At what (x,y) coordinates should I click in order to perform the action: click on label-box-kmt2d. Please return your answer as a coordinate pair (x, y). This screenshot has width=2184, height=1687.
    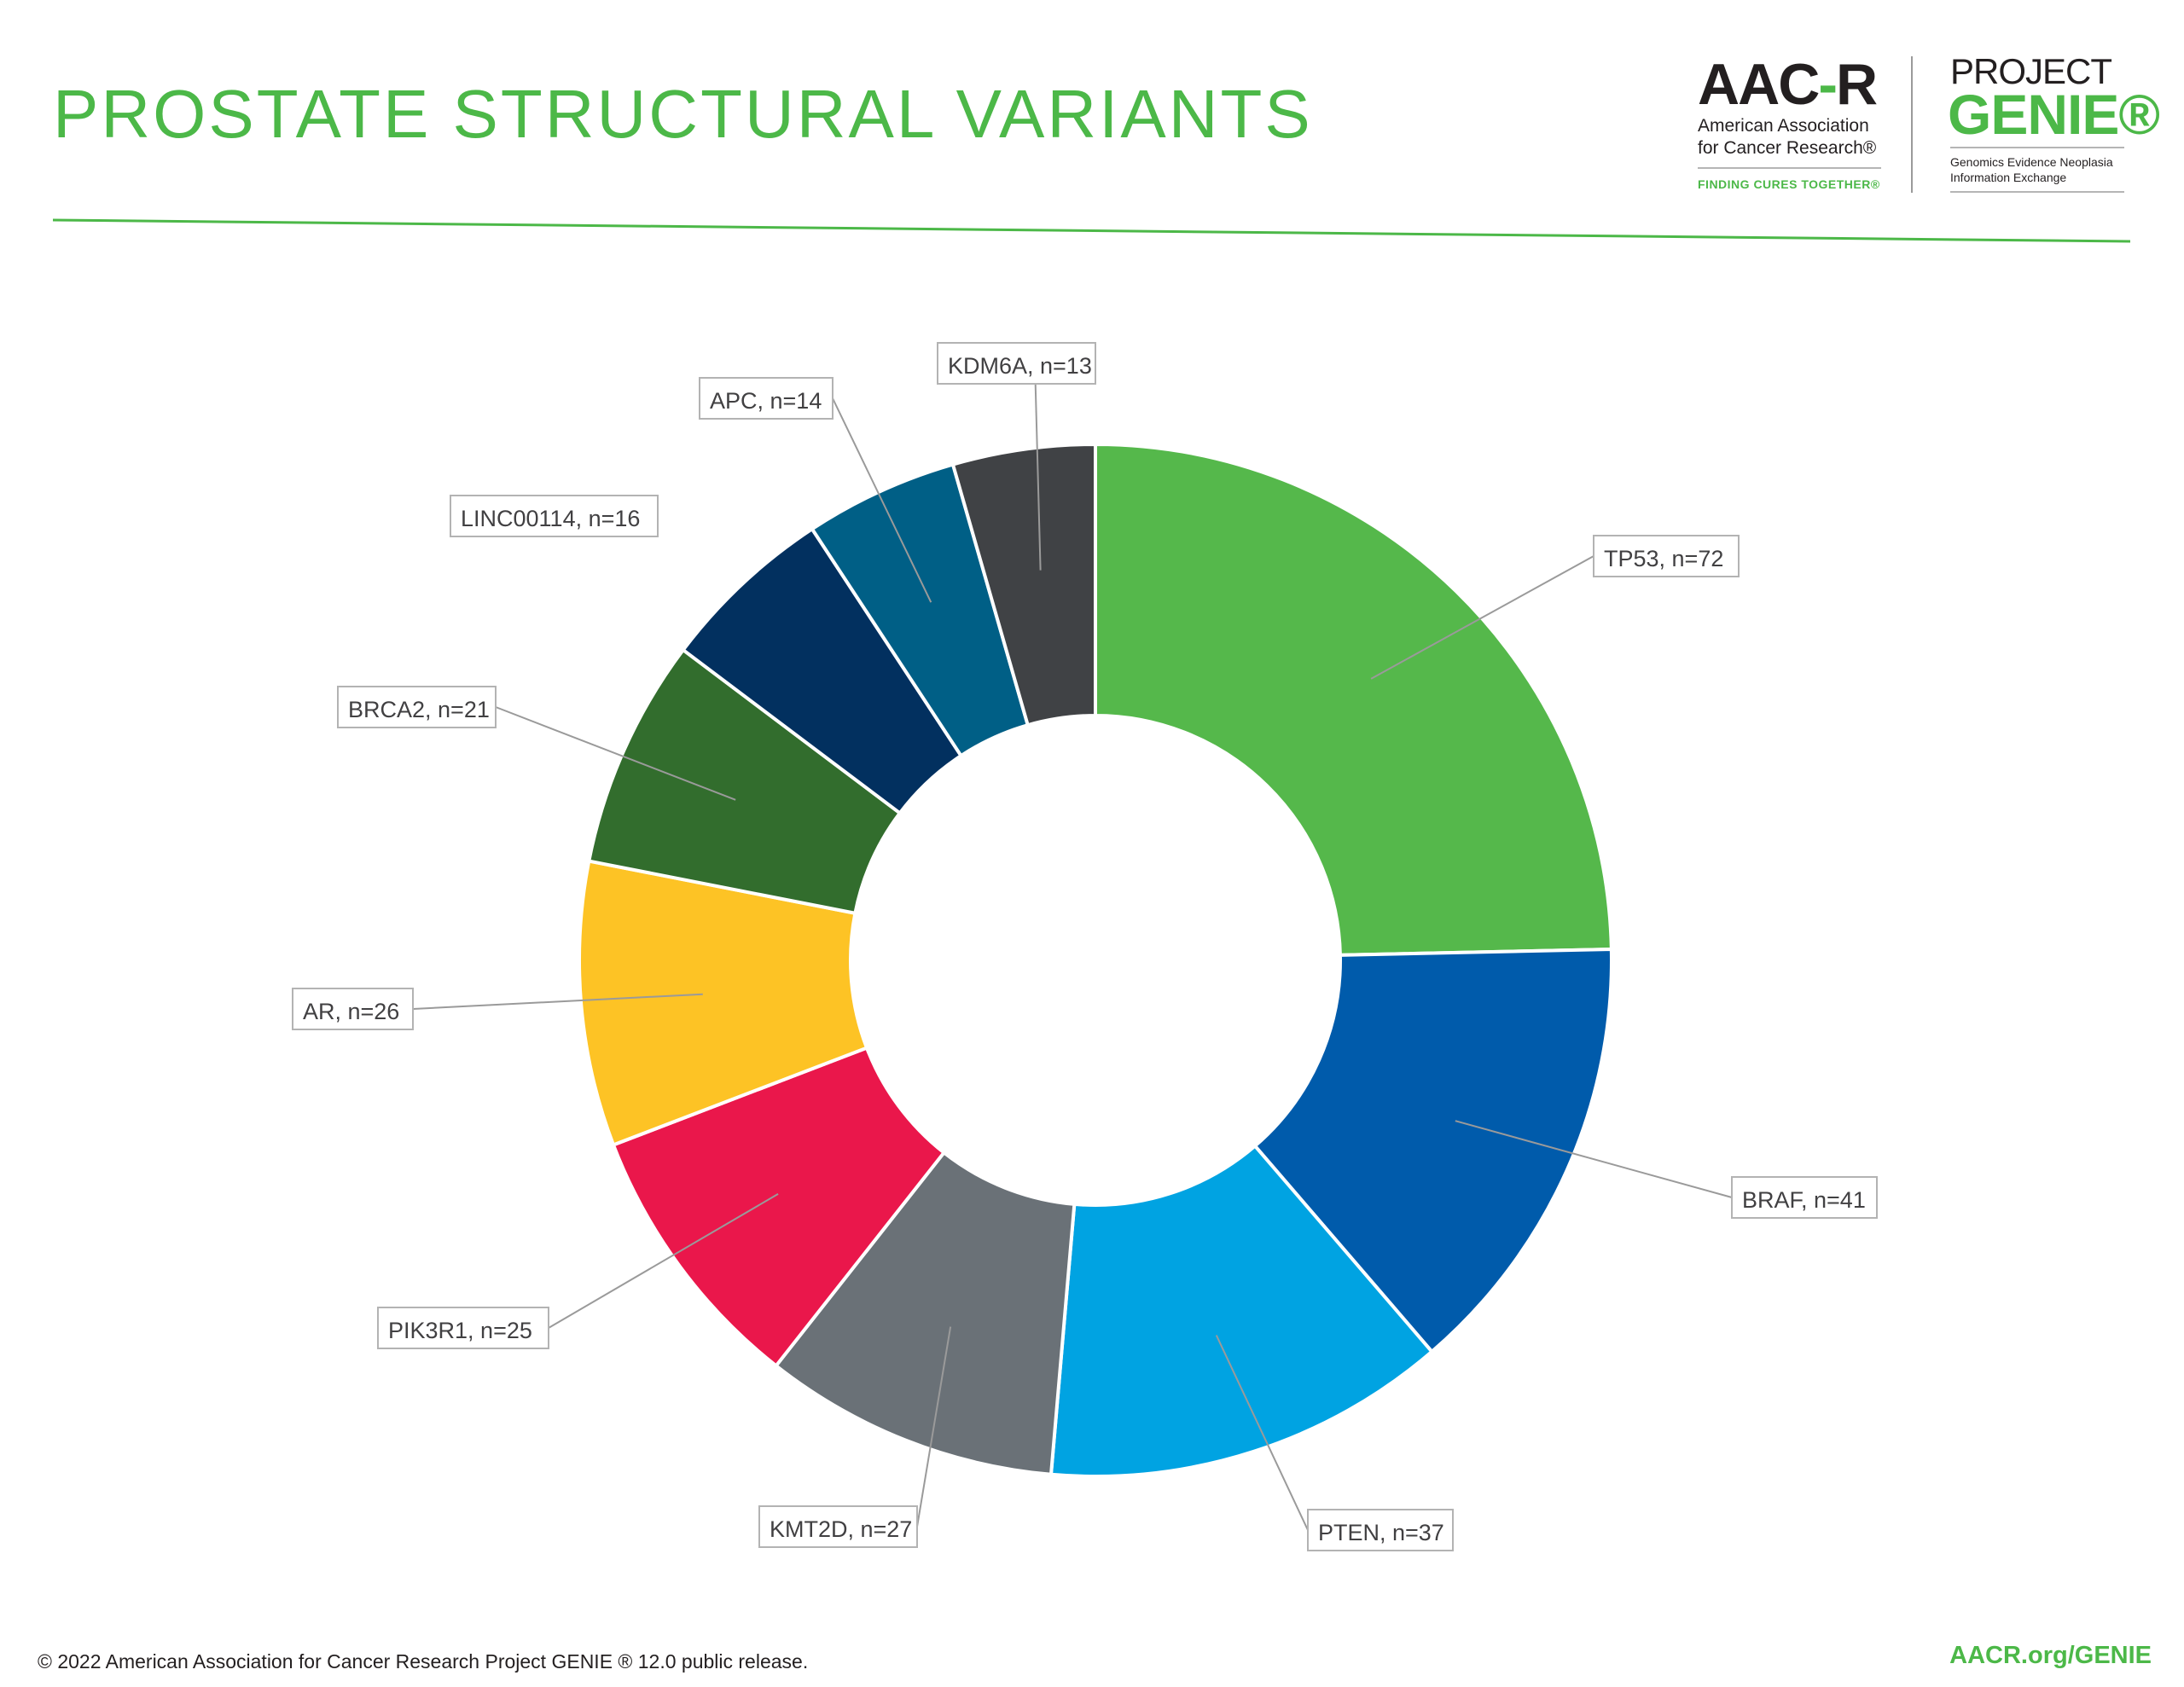
    Looking at the image, I should click on (838, 1526).